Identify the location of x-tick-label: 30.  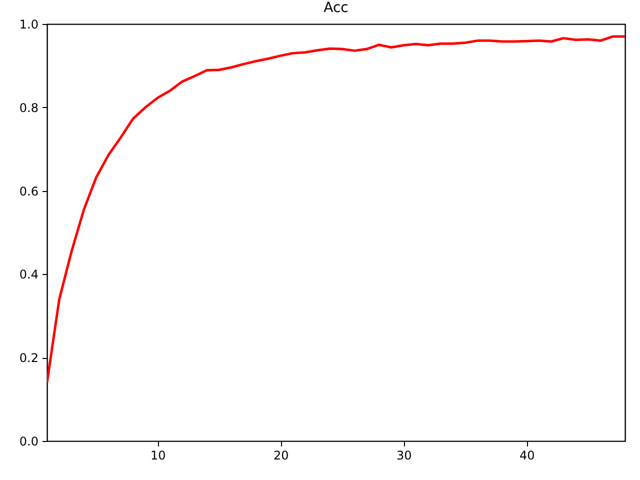
(404, 455).